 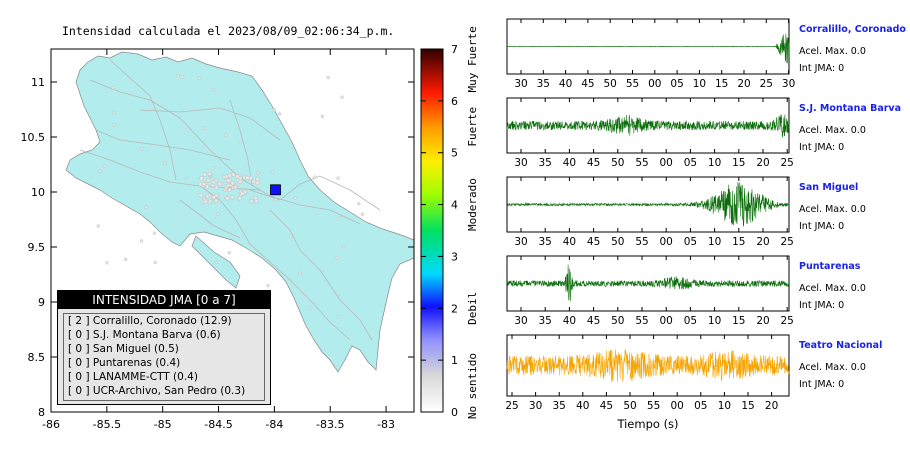 What do you see at coordinates (472, 59) in the screenshot?
I see `colorbar-category-label: Muy Fuerte` at bounding box center [472, 59].